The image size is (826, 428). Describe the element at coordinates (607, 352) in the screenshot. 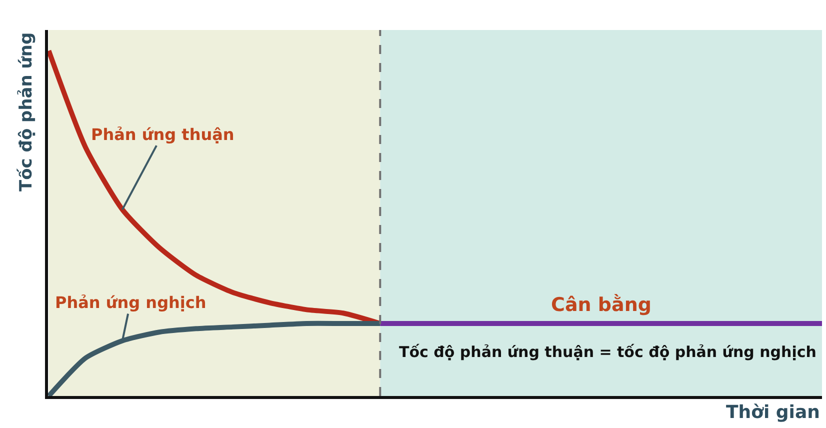

I see `annotation: Tốc độ phản ứng thuận = tốc độ phản ứng nghịch` at that location.